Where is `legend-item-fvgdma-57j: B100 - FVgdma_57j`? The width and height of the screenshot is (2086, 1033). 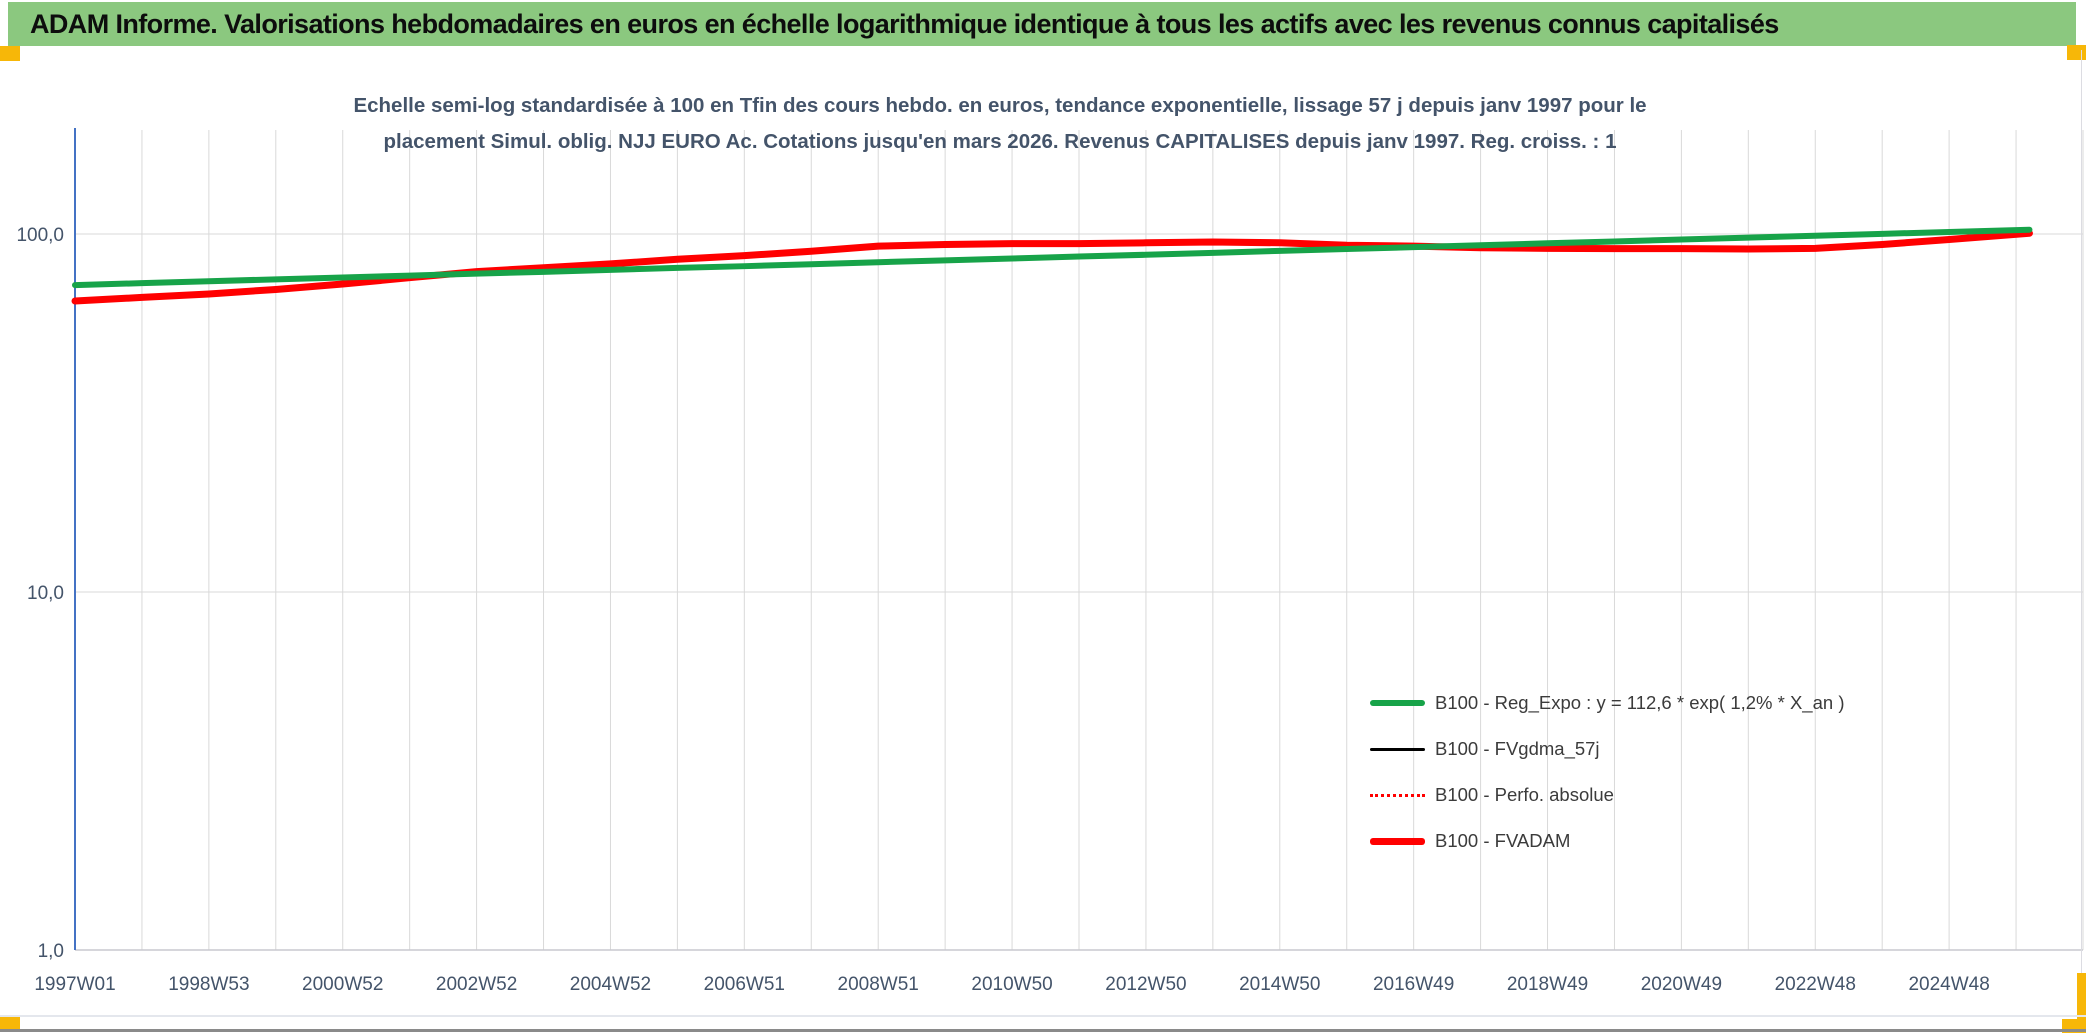 legend-item-fvgdma-57j: B100 - FVgdma_57j is located at coordinates (1607, 749).